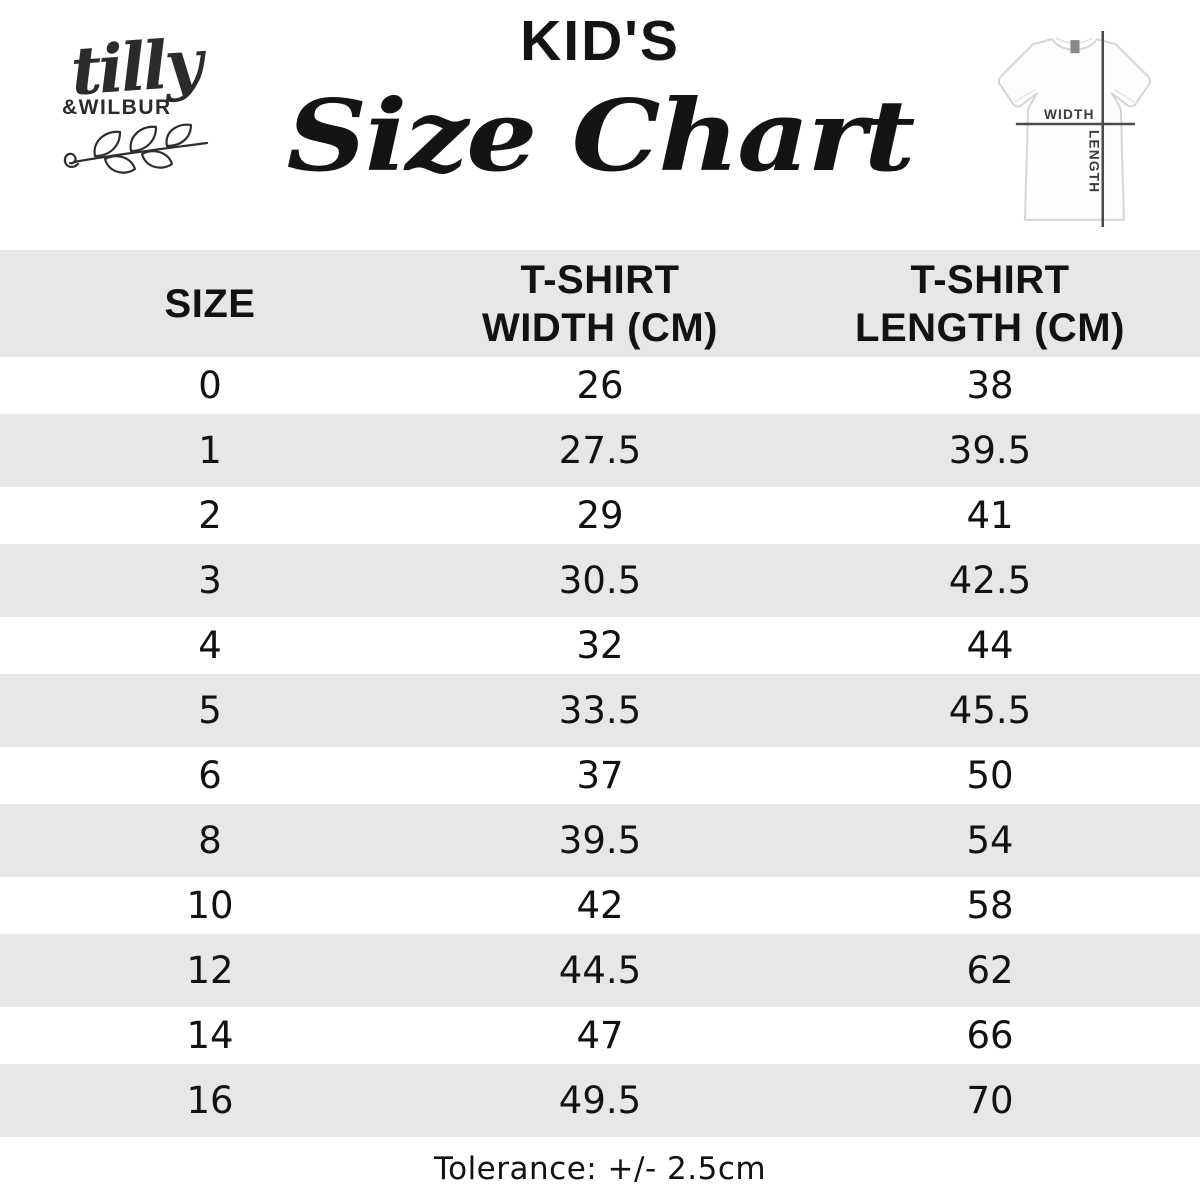 The image size is (1200, 1200). I want to click on length-cell: 54, so click(990, 840).